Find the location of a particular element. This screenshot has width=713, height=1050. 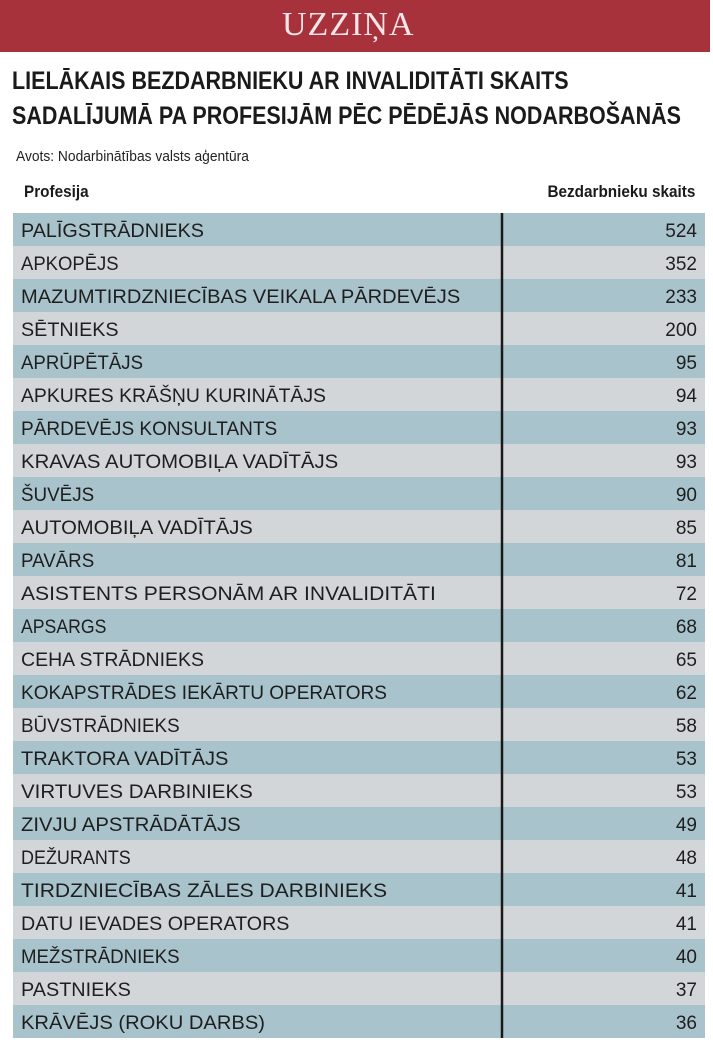

count-value: 72 is located at coordinates (686, 594).